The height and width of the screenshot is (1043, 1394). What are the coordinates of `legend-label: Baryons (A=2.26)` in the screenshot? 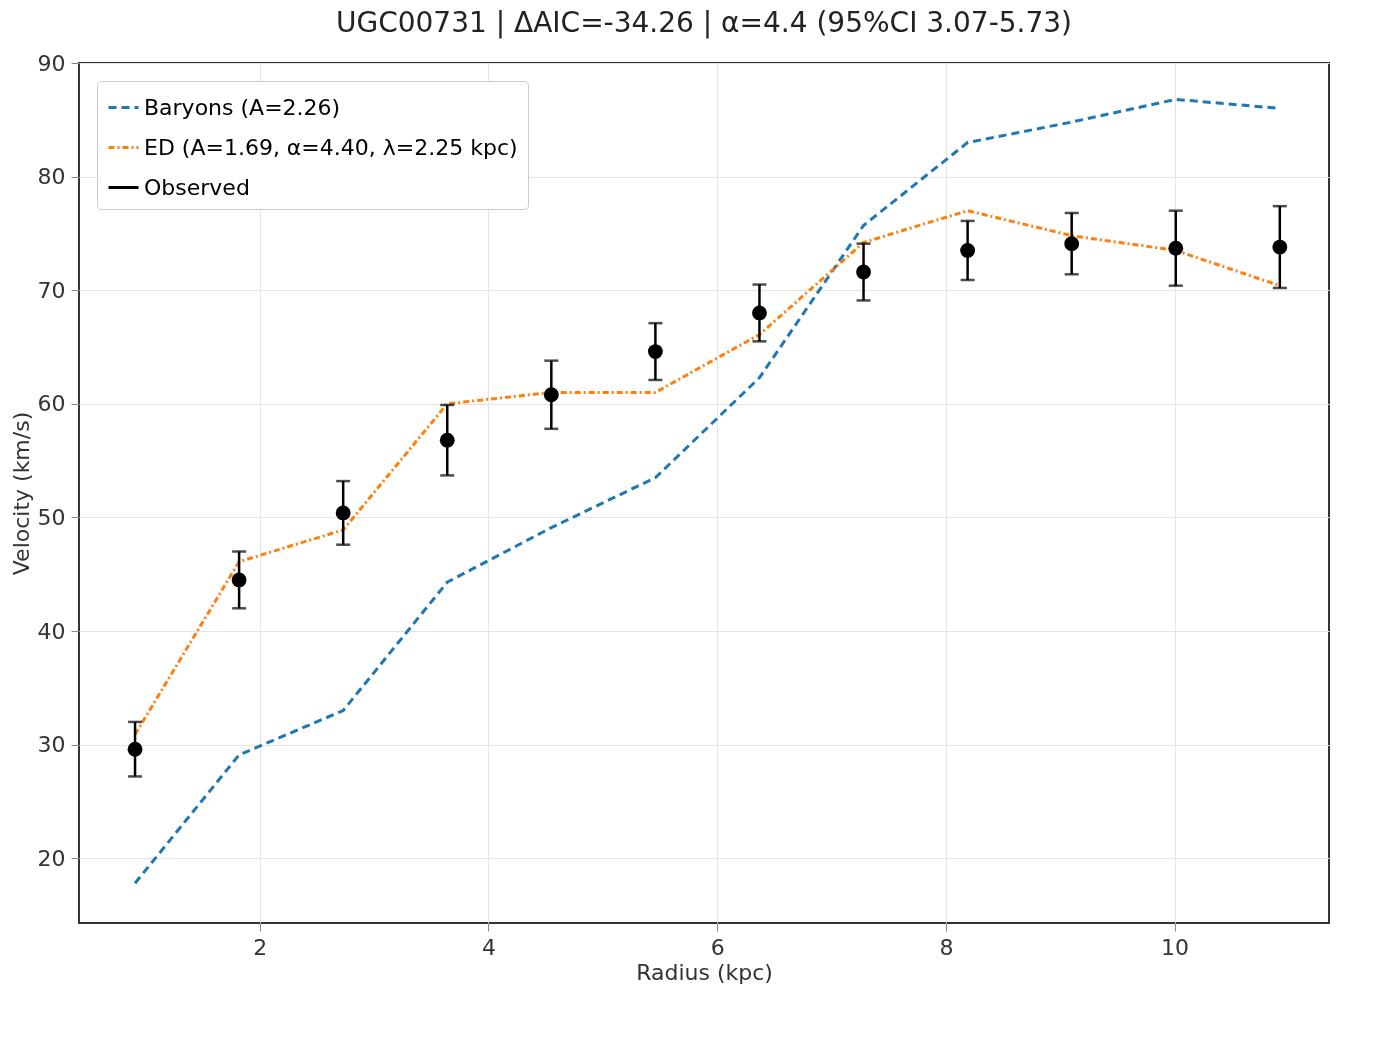 It's located at (242, 107).